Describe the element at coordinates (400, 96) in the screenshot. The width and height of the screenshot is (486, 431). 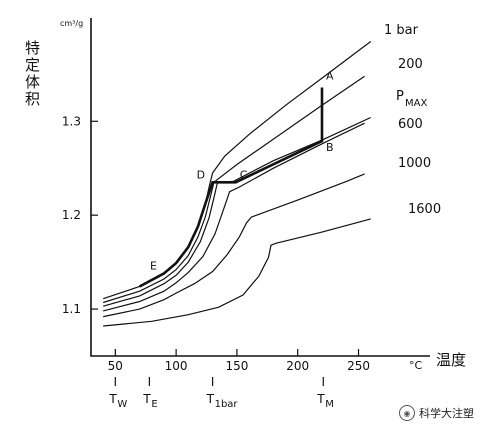
I see `series-label: P` at that location.